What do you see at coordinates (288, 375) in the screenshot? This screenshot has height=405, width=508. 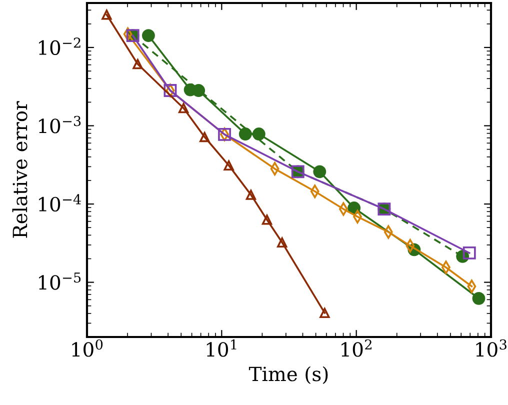 I see `x-axis-title: Time (s)` at bounding box center [288, 375].